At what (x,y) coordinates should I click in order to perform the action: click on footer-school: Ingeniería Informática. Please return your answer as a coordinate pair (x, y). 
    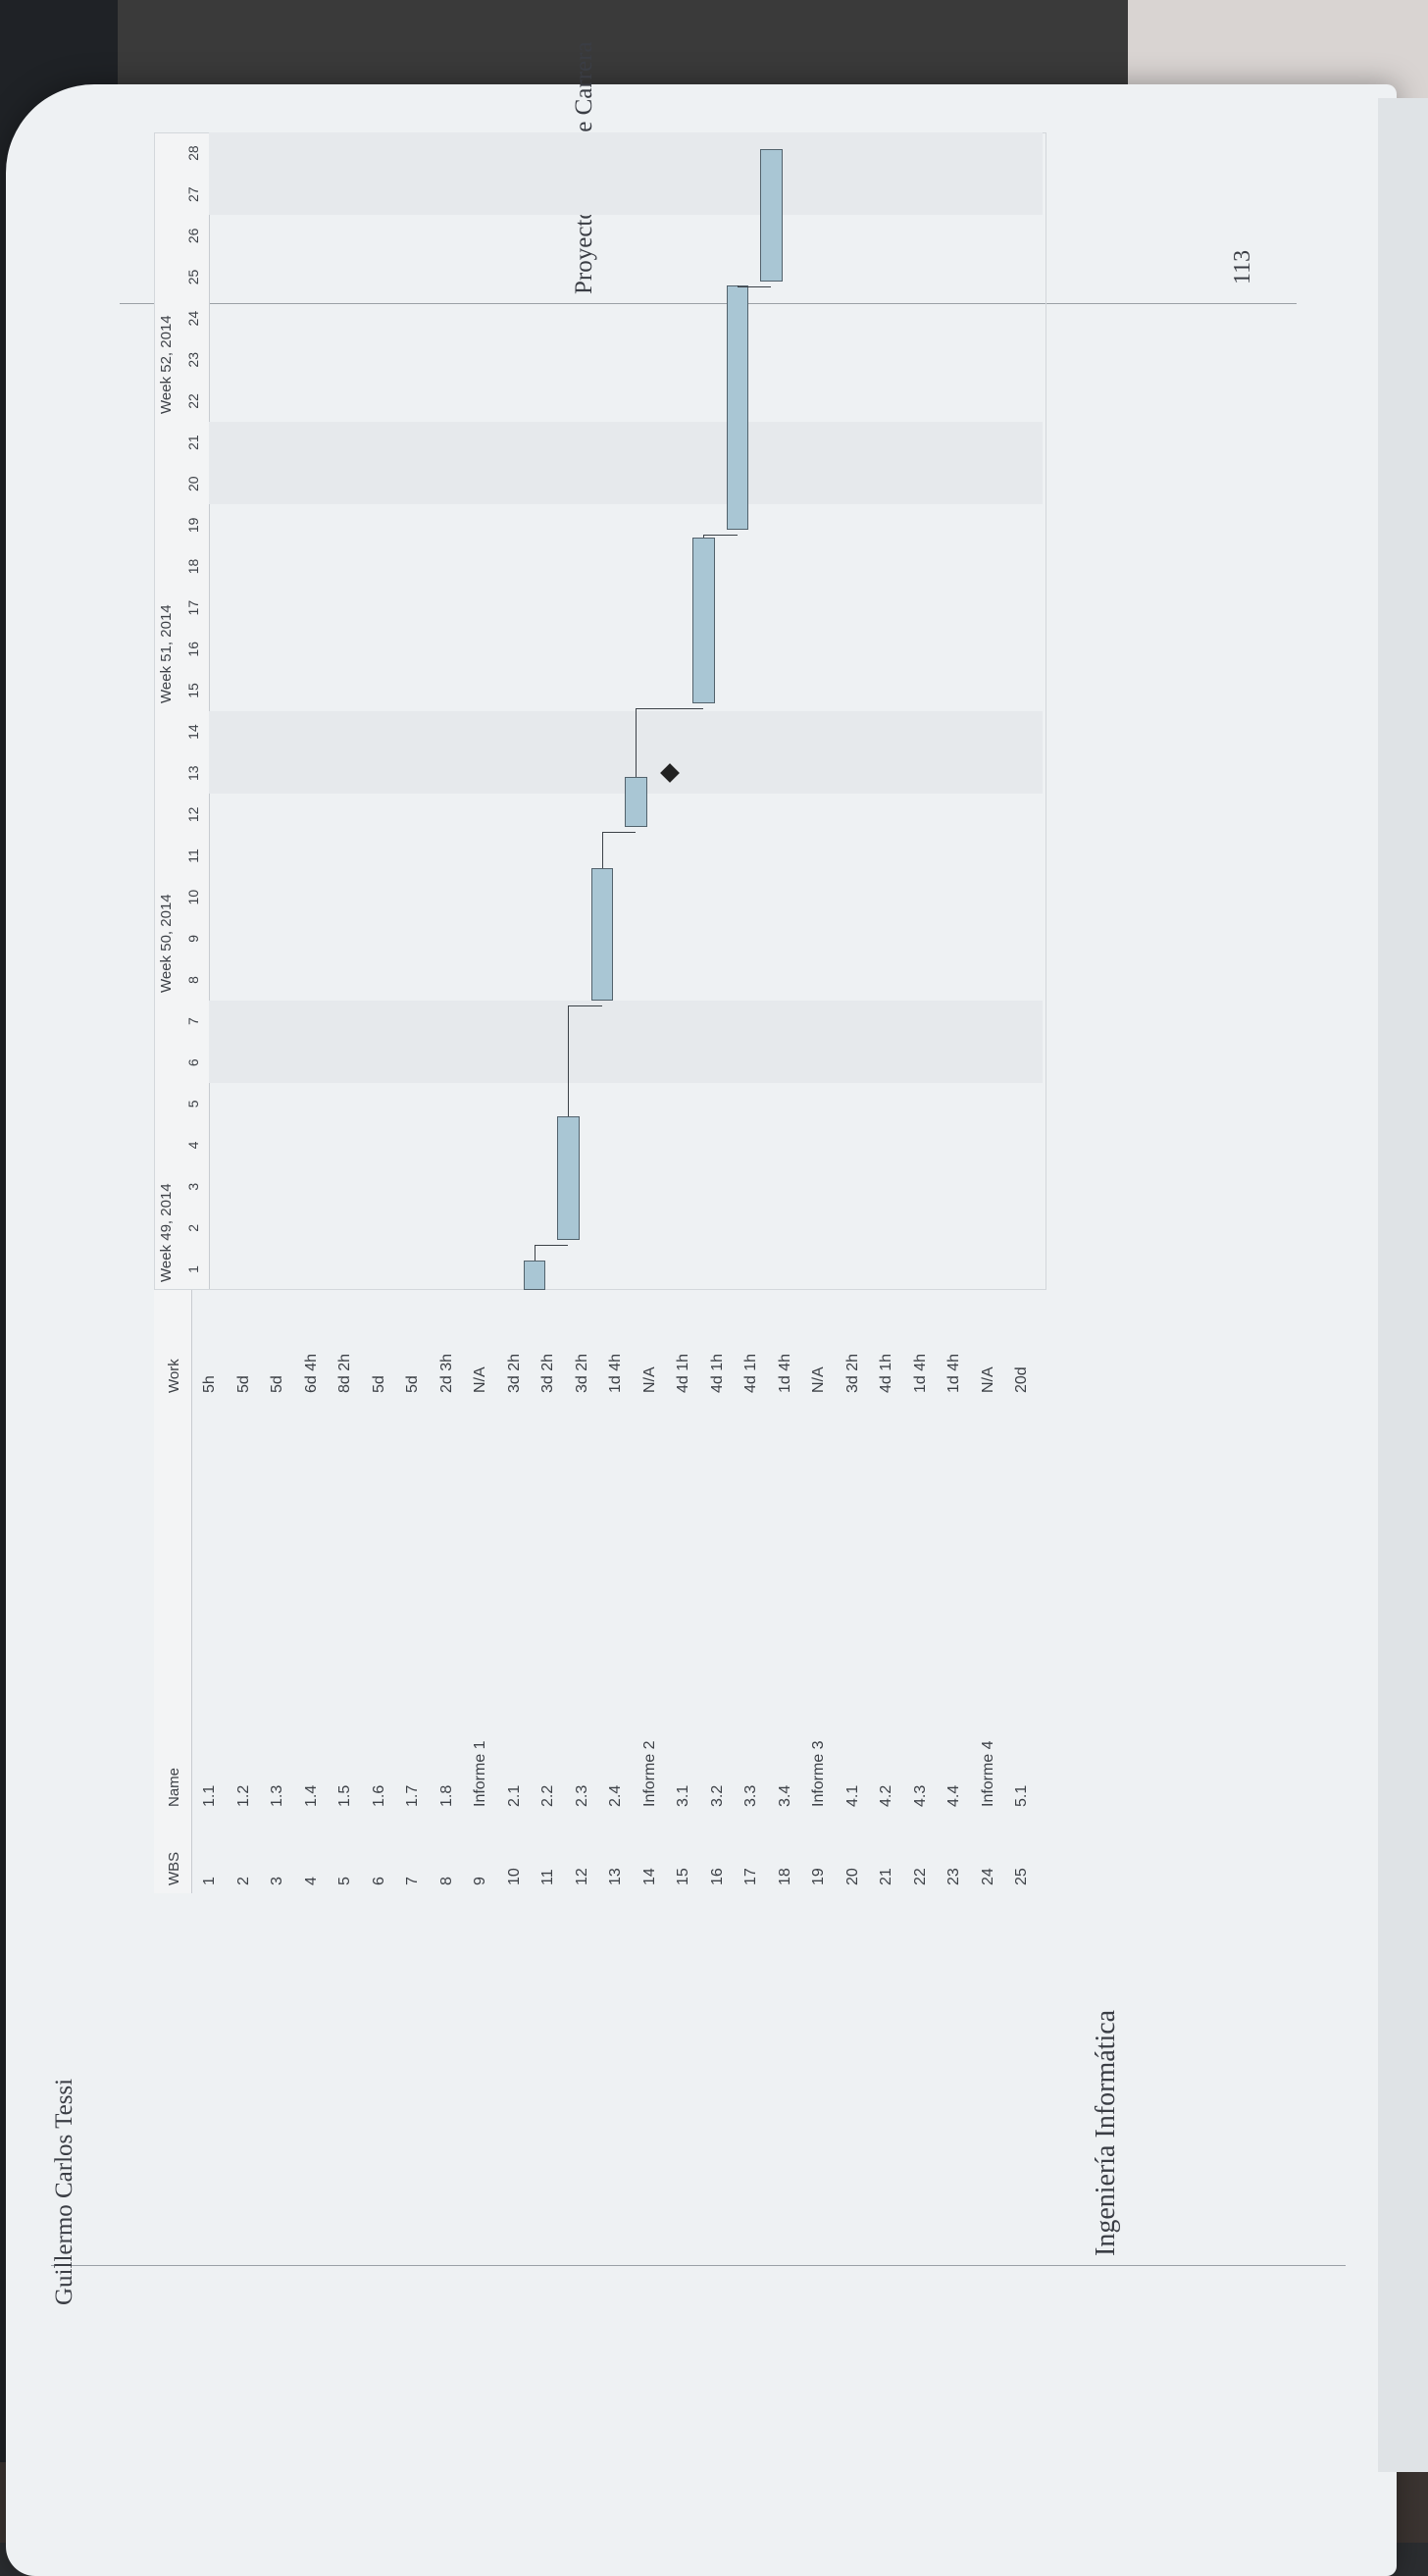
    Looking at the image, I should click on (1106, 2132).